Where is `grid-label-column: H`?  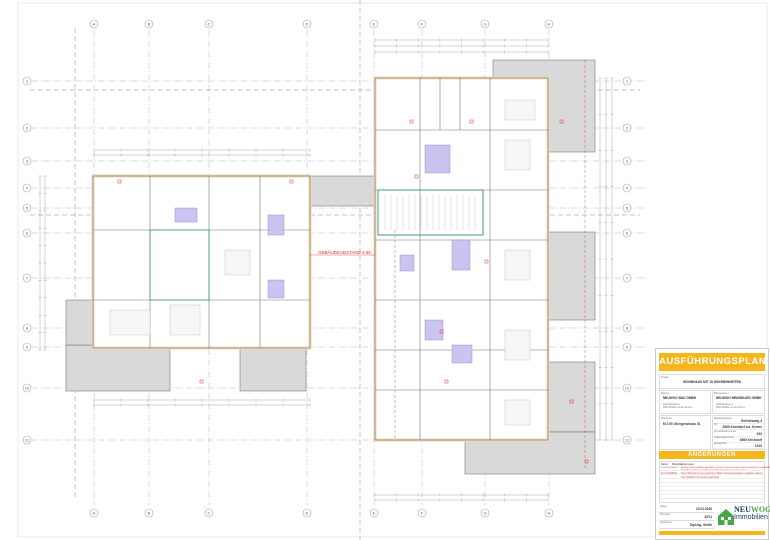 grid-label-column: H is located at coordinates (549, 24).